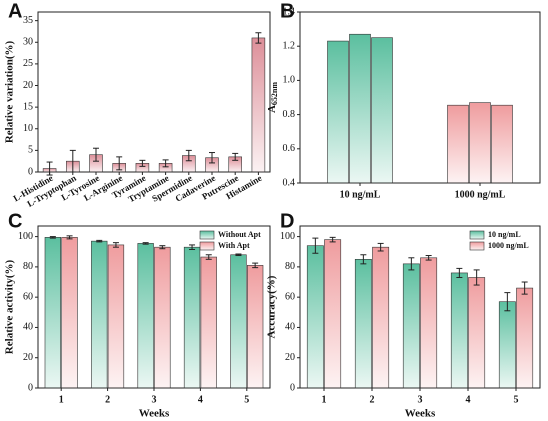 The width and height of the screenshot is (548, 421). What do you see at coordinates (289, 114) in the screenshot?
I see `y-tick-label: 0.8` at bounding box center [289, 114].